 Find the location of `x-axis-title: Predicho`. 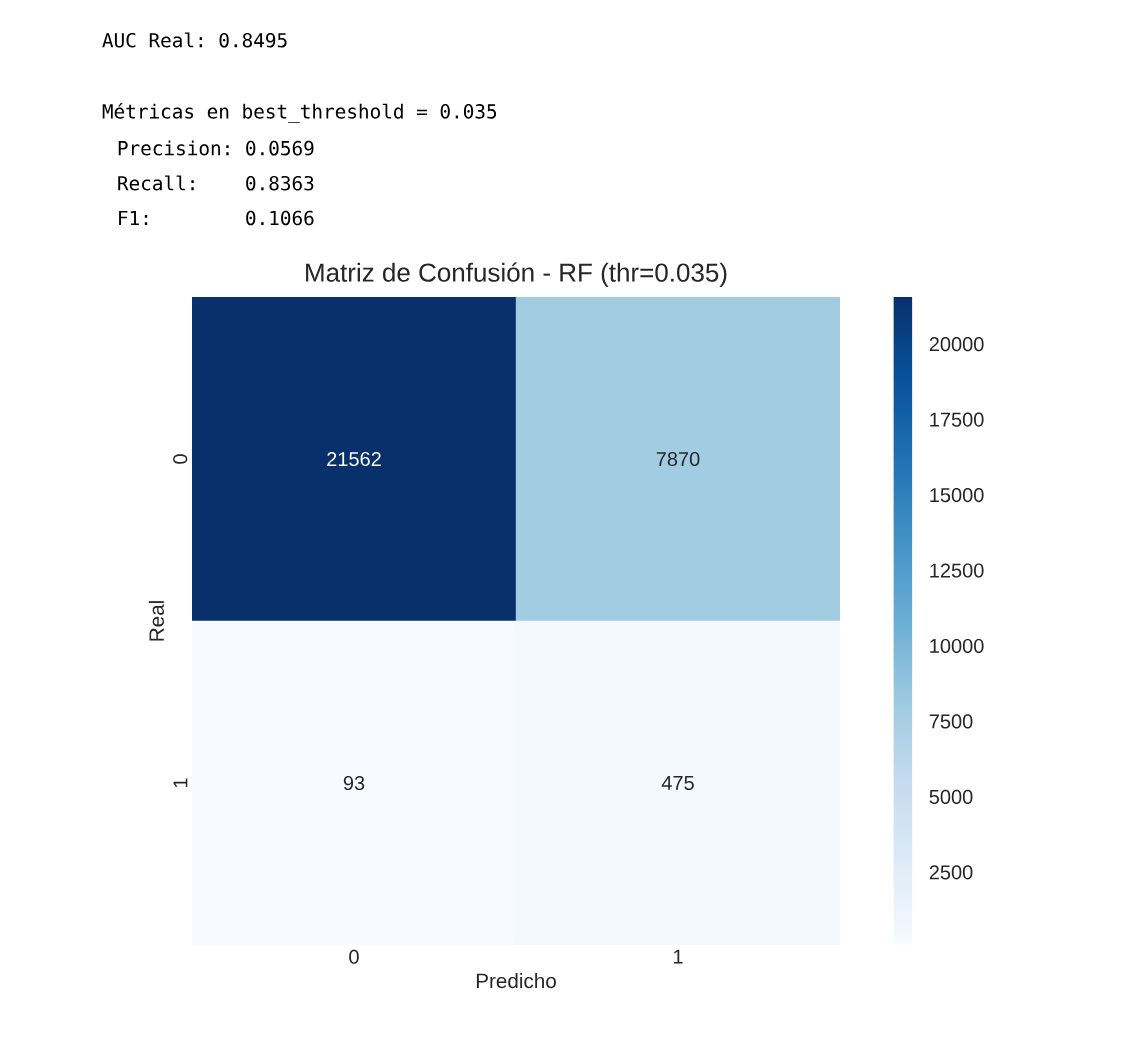

x-axis-title: Predicho is located at coordinates (516, 981).